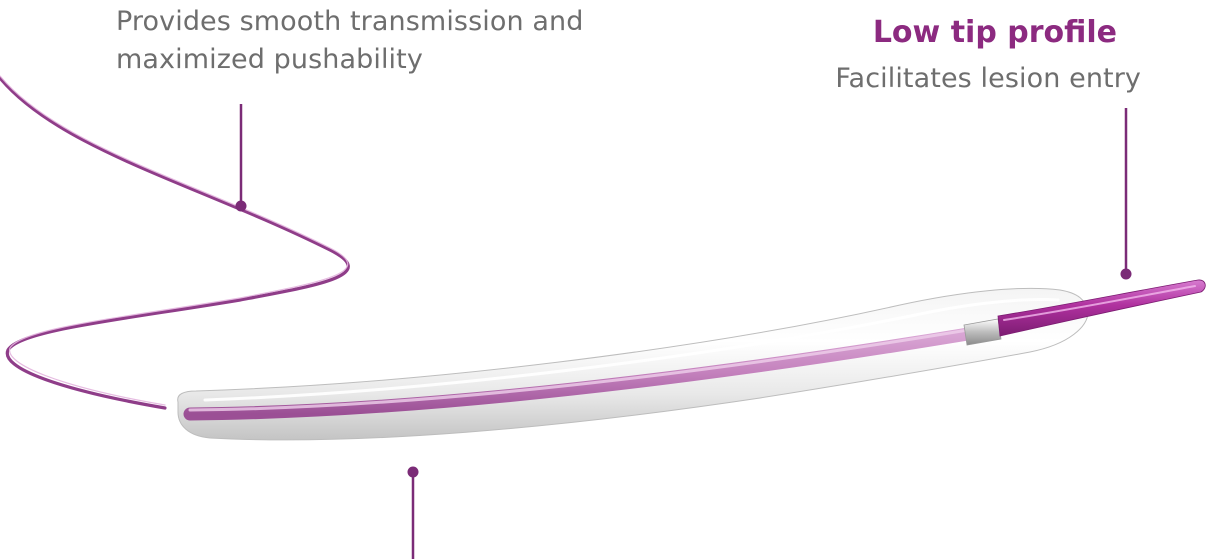 This screenshot has width=1217, height=559. I want to click on tip-feature-heading: Low tip profile, so click(994, 32).